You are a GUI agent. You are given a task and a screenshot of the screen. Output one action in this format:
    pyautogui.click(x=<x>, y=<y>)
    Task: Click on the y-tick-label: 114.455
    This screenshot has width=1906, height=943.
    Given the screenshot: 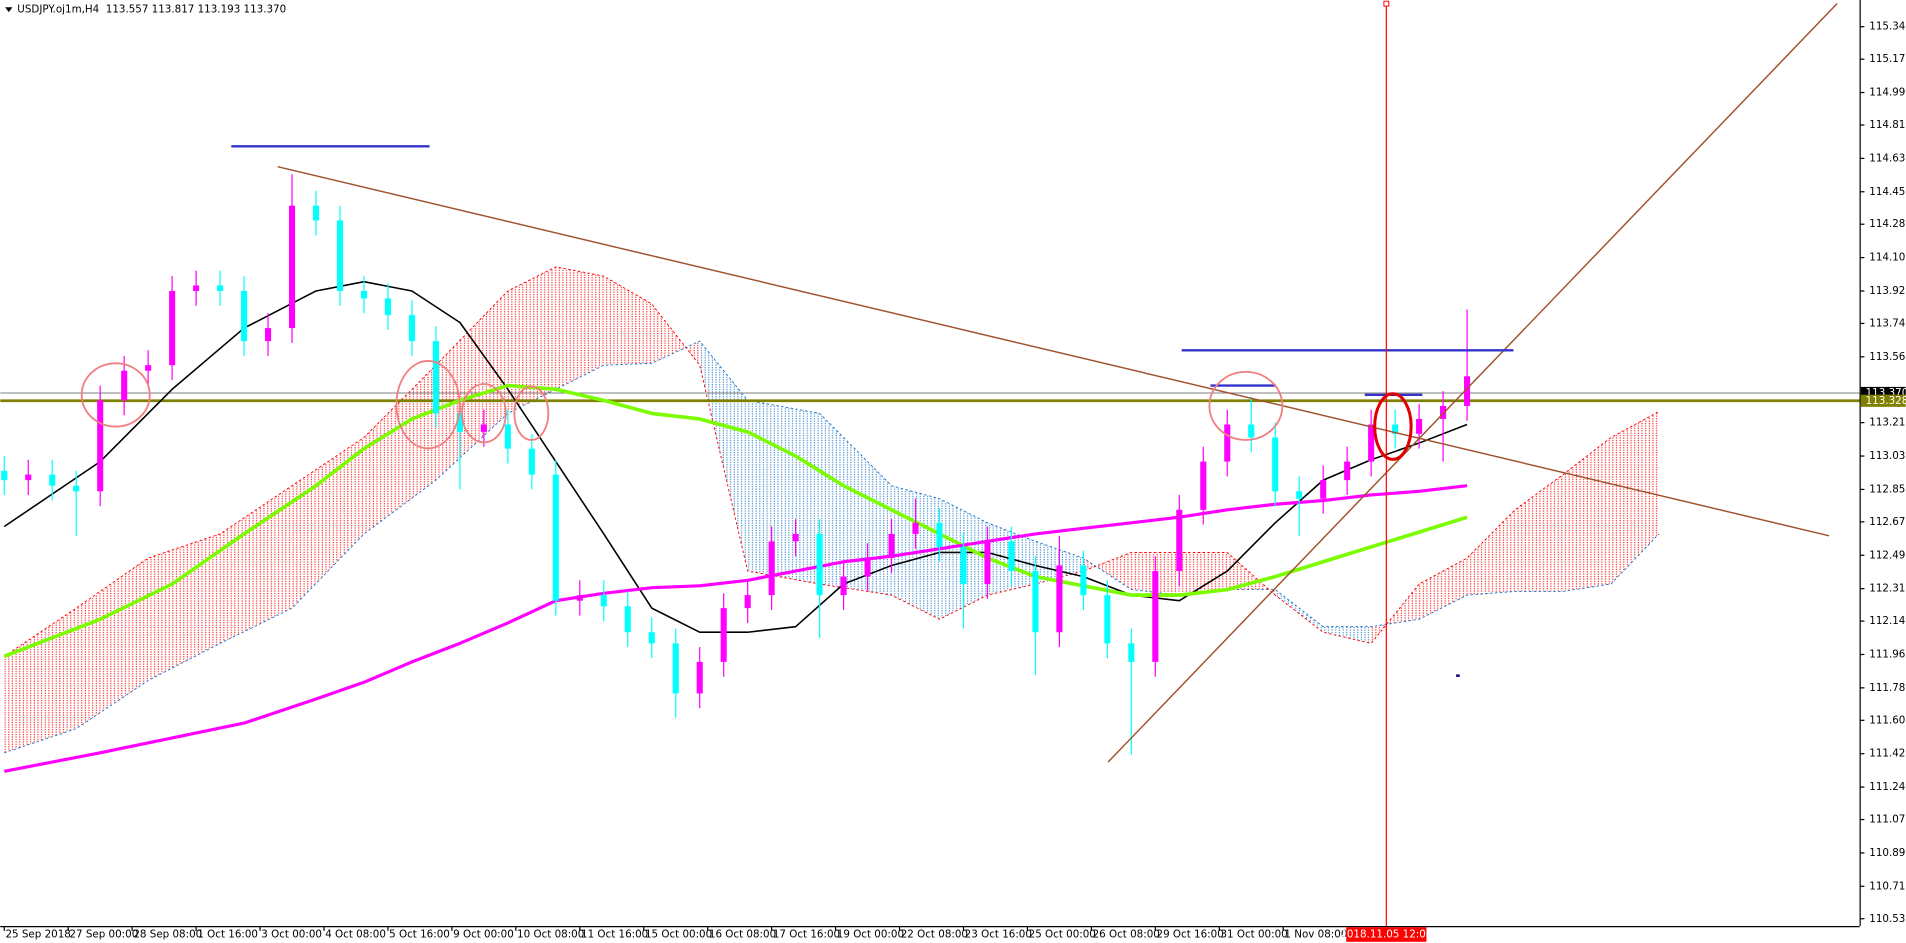 What is the action you would take?
    pyautogui.click(x=1887, y=192)
    